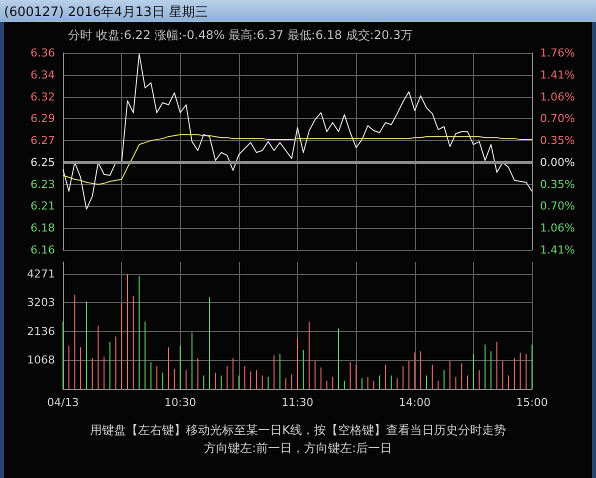 Image resolution: width=596 pixels, height=478 pixels. Describe the element at coordinates (298, 402) in the screenshot. I see `x-tick-label: 11:30` at that location.